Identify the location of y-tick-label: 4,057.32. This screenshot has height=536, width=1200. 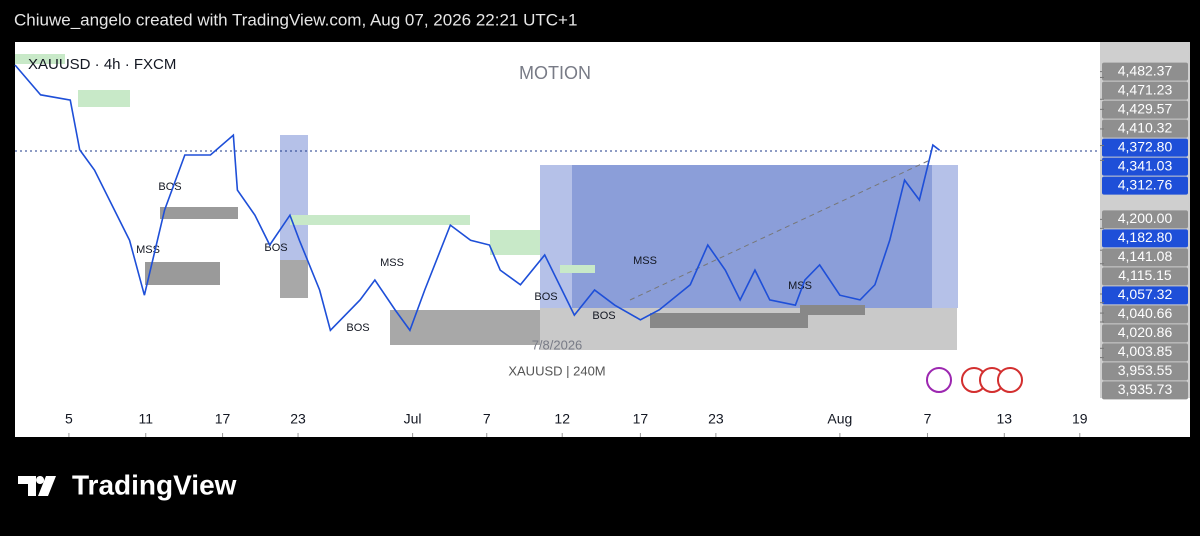
(1145, 294).